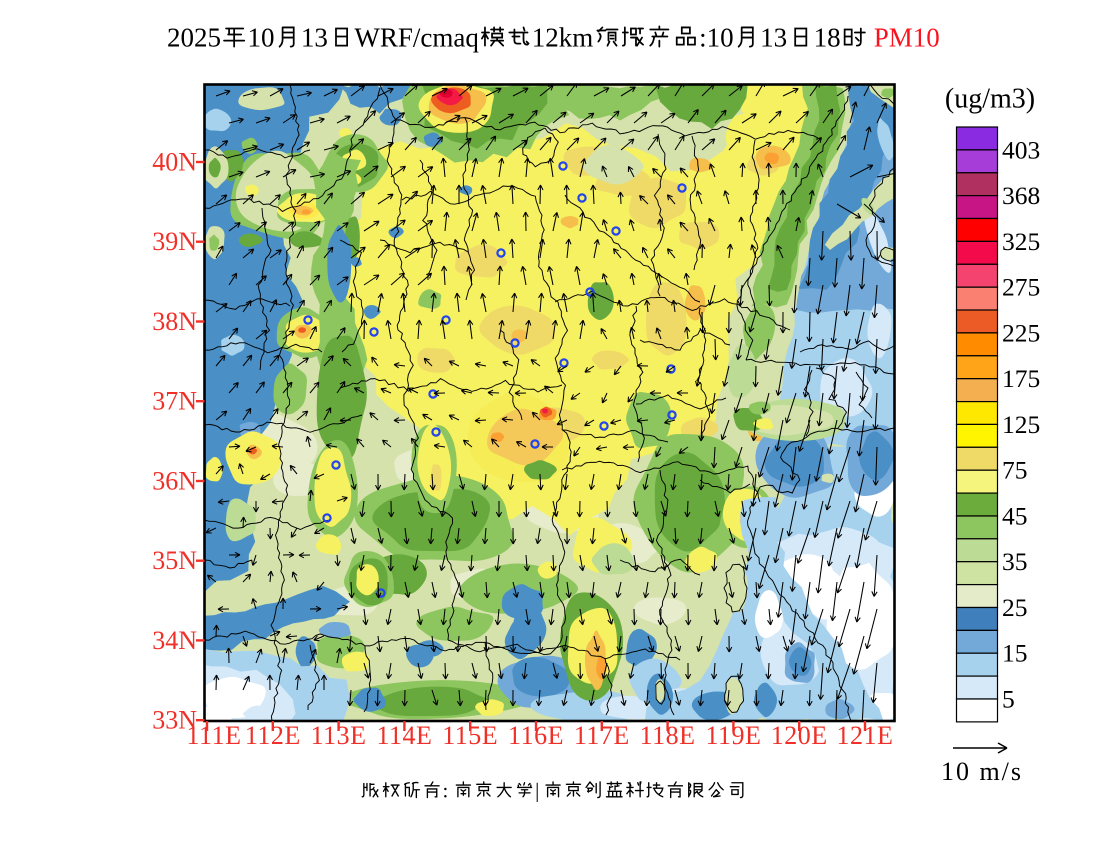 The image size is (1100, 850). What do you see at coordinates (174, 720) in the screenshot?
I see `svg-text: 33N` at bounding box center [174, 720].